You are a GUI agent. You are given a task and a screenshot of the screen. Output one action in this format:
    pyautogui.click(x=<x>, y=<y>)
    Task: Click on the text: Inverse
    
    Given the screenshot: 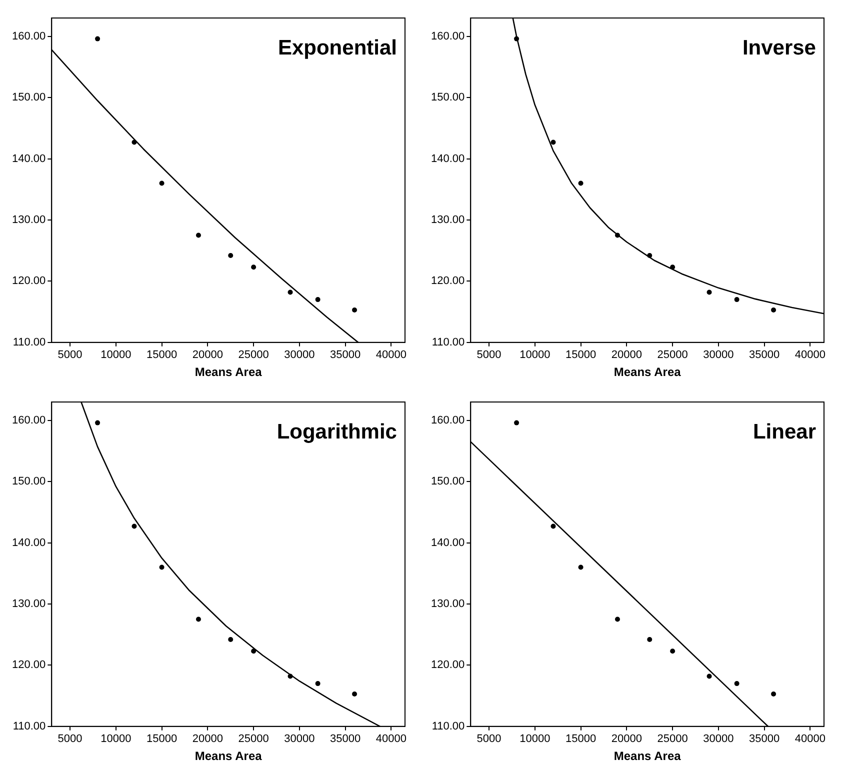 What is the action you would take?
    pyautogui.click(x=779, y=48)
    